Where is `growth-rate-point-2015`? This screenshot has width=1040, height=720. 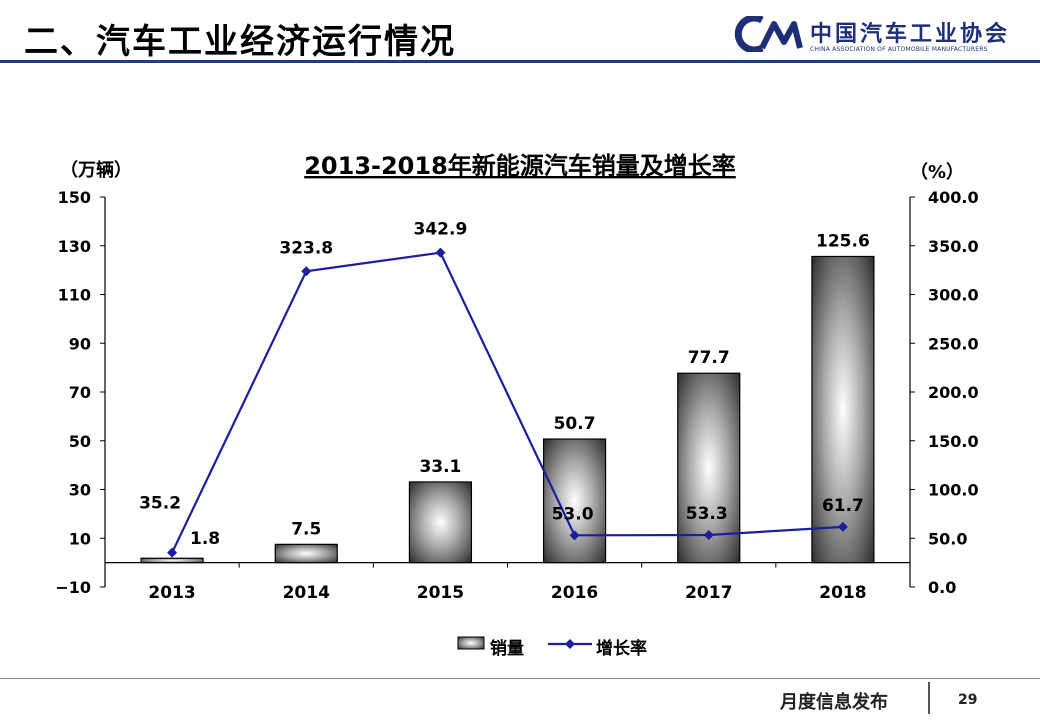 growth-rate-point-2015 is located at coordinates (440, 252).